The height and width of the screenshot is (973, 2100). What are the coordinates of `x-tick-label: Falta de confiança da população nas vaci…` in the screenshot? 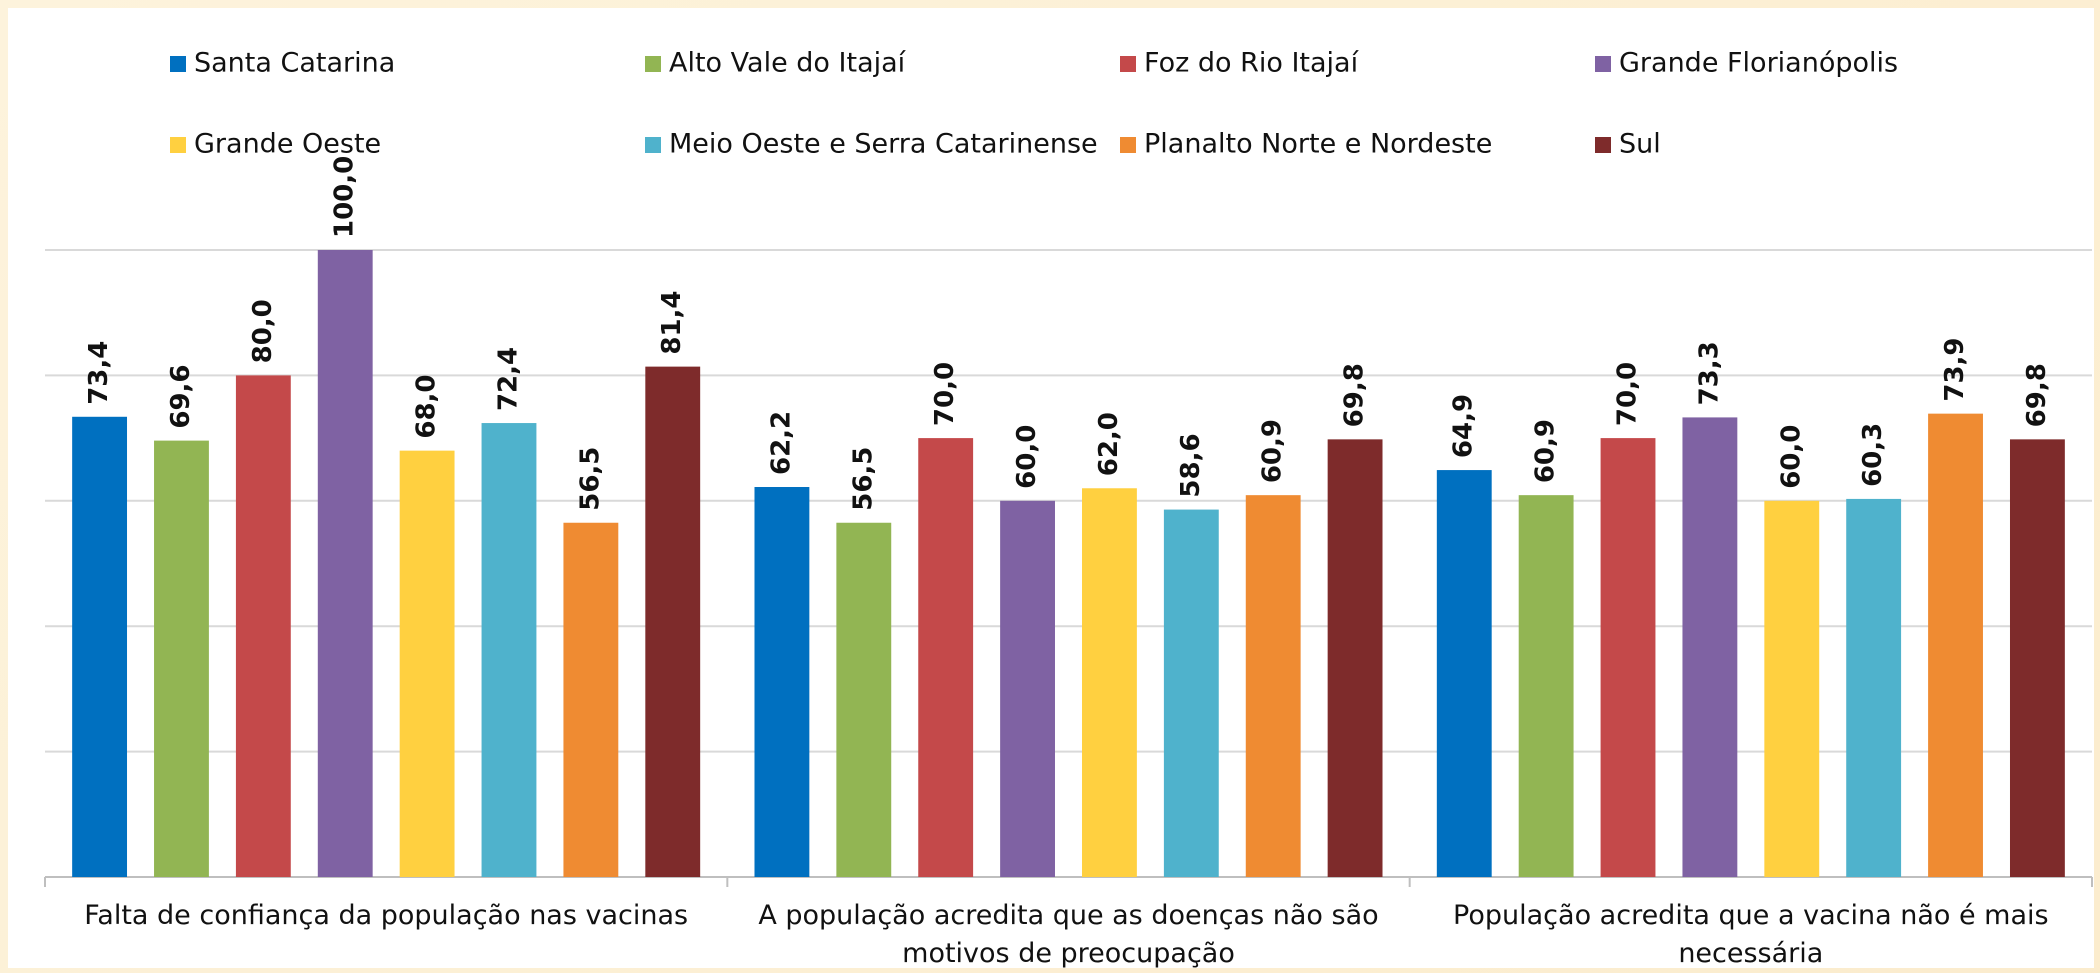 It's located at (386, 915).